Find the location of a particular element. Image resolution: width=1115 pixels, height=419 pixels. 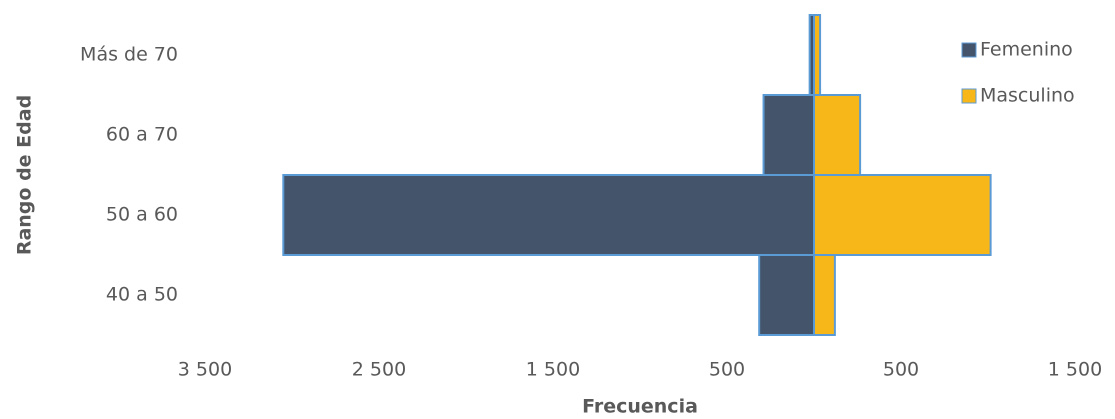

y-tick-label: 60 a 70 is located at coordinates (142, 135).